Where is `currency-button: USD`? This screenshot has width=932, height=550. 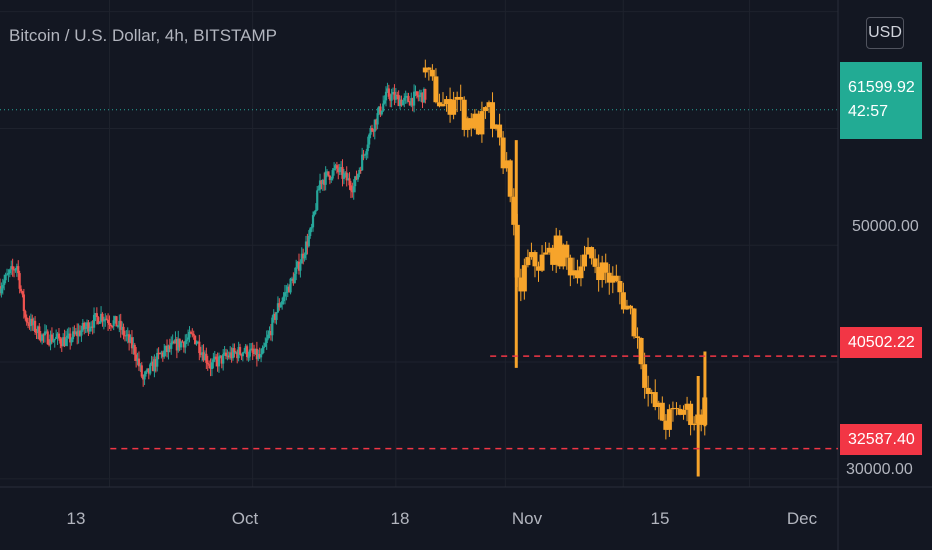 currency-button: USD is located at coordinates (885, 33).